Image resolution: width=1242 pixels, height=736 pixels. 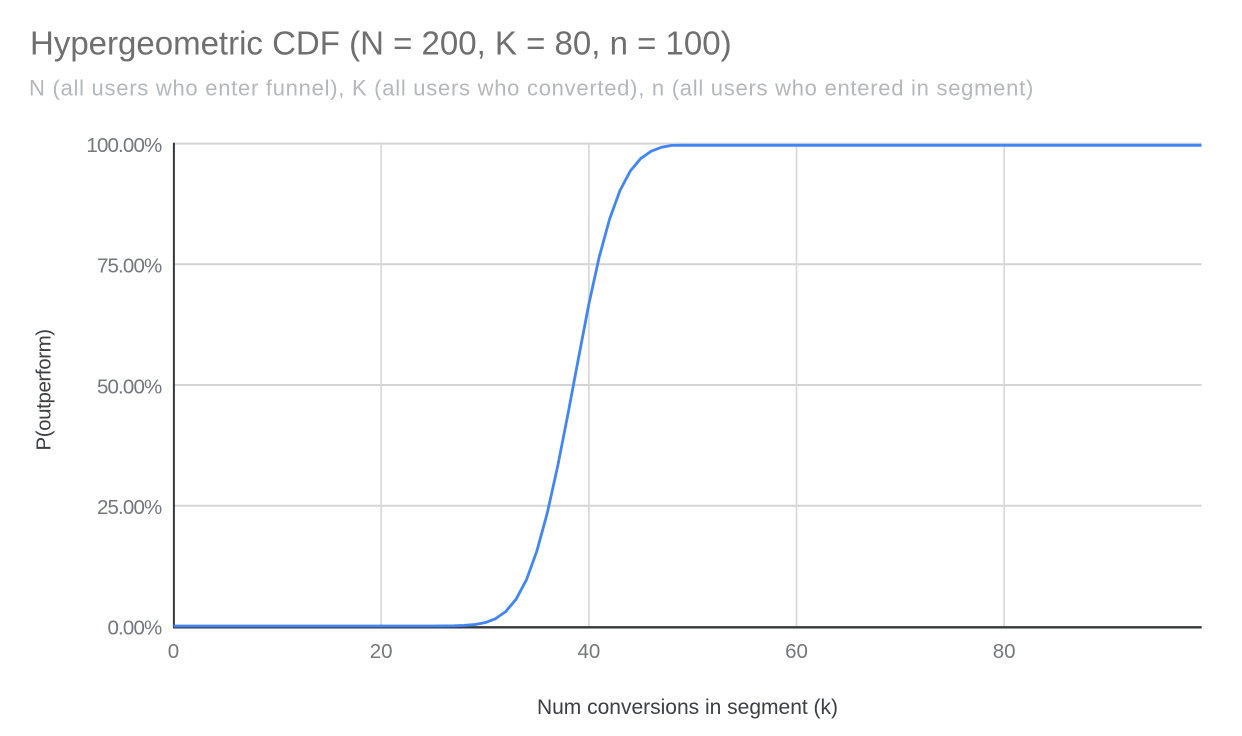 What do you see at coordinates (124, 145) in the screenshot?
I see `svg-text: 100.00%` at bounding box center [124, 145].